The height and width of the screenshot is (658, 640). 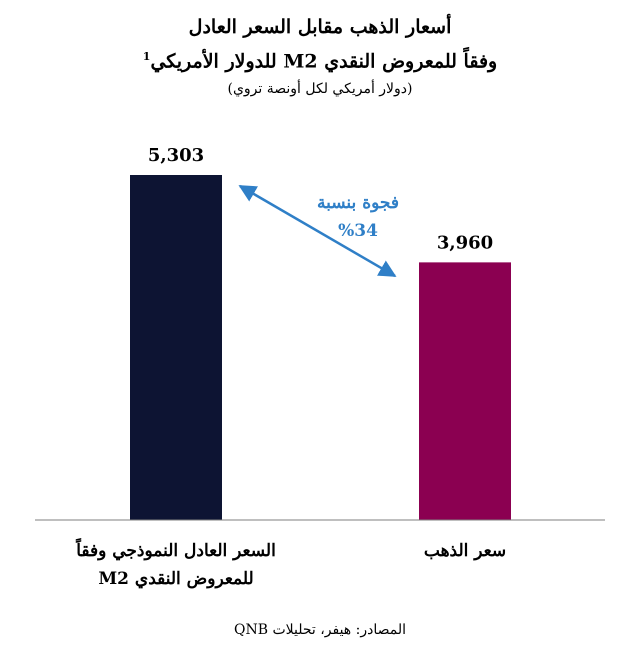 I want to click on category-label-1-line-2: للمعروض النقدي M2, so click(x=175, y=579).